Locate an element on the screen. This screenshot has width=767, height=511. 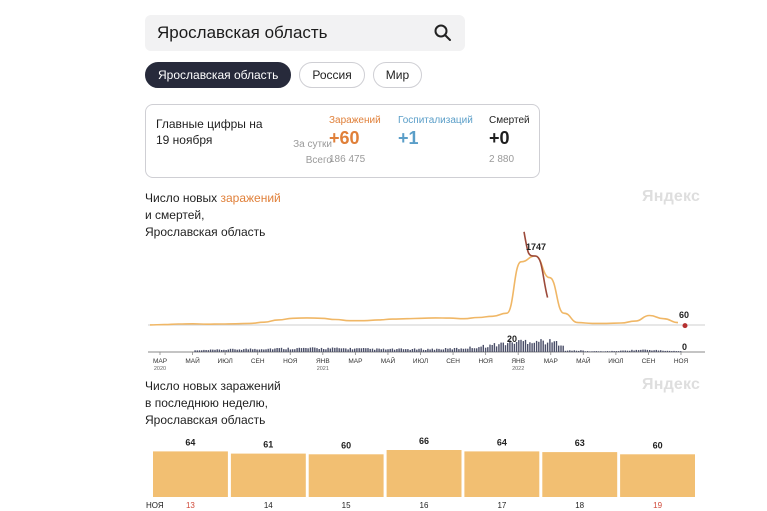
bar-value-label: 60 is located at coordinates (658, 445).